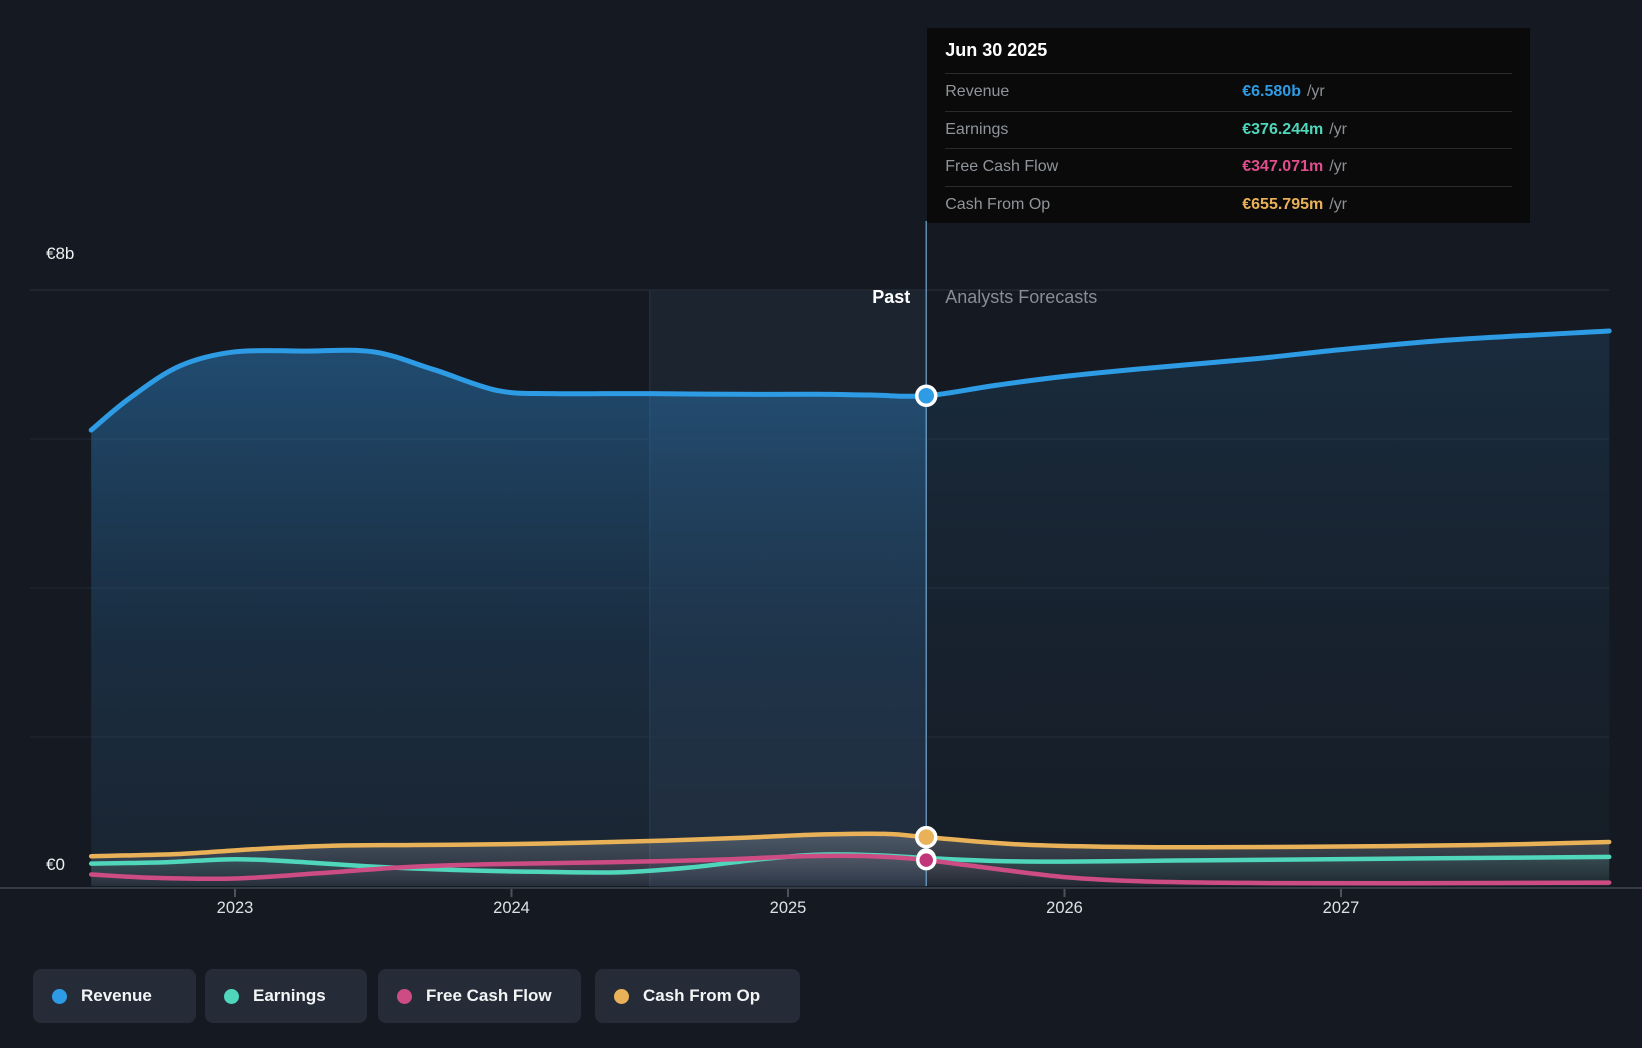 Image resolution: width=1642 pixels, height=1048 pixels. I want to click on x-axis-label-2027: 2027, so click(1341, 908).